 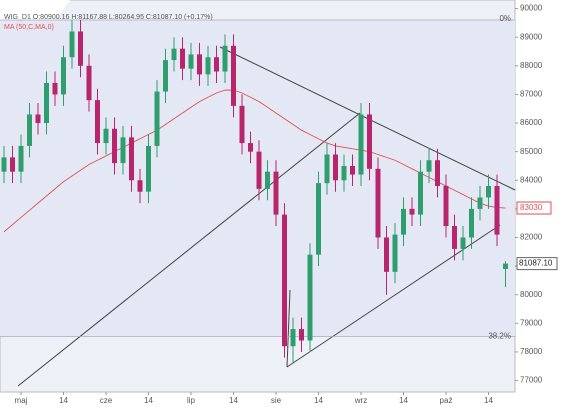 What do you see at coordinates (360, 400) in the screenshot?
I see `x-tick-label: wrz` at bounding box center [360, 400].